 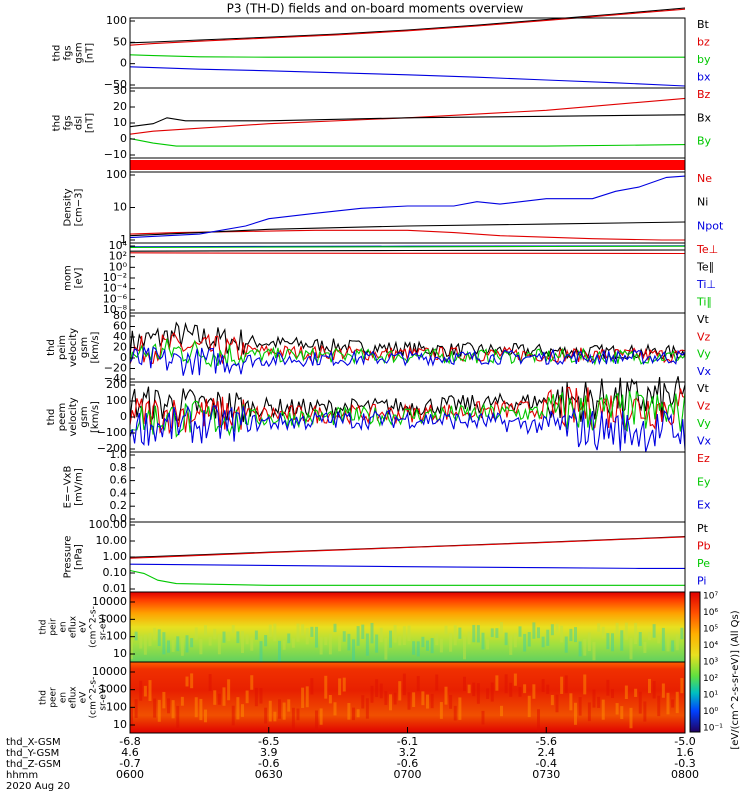 What do you see at coordinates (704, 77) in the screenshot?
I see `legend-entry: bx` at bounding box center [704, 77].